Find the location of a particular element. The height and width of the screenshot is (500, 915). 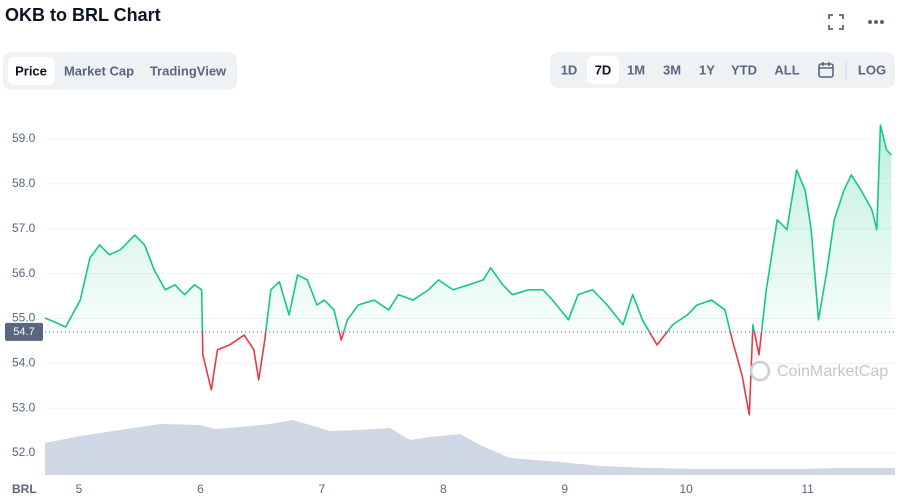

y-tick-label: 57.0 is located at coordinates (24, 228).